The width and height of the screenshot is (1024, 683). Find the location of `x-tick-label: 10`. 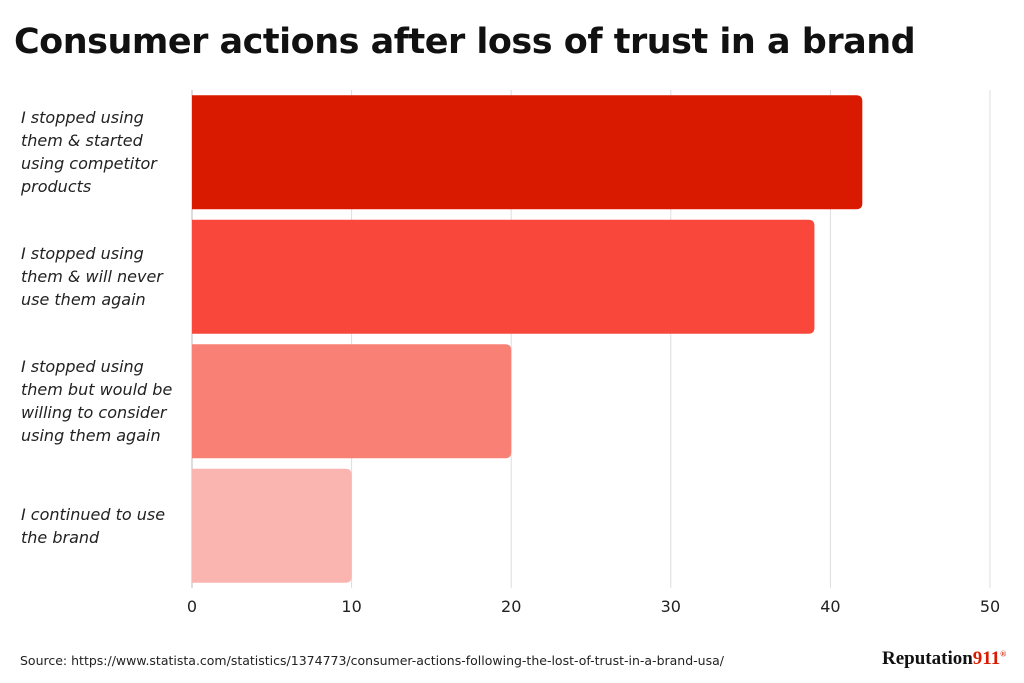

x-tick-label: 10 is located at coordinates (351, 606).